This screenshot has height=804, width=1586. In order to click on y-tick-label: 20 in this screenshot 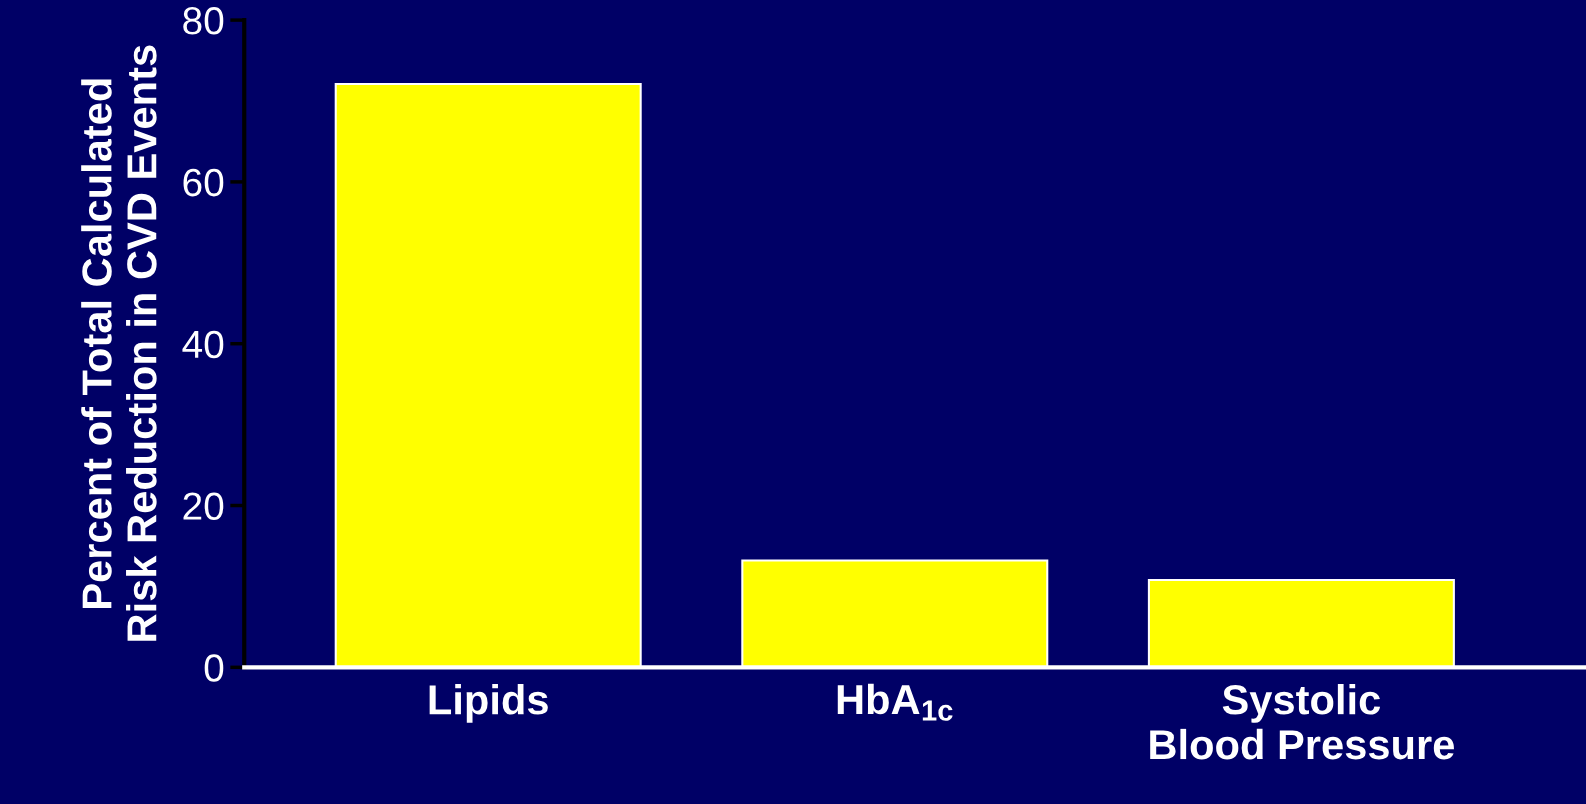, I will do `click(203, 506)`.